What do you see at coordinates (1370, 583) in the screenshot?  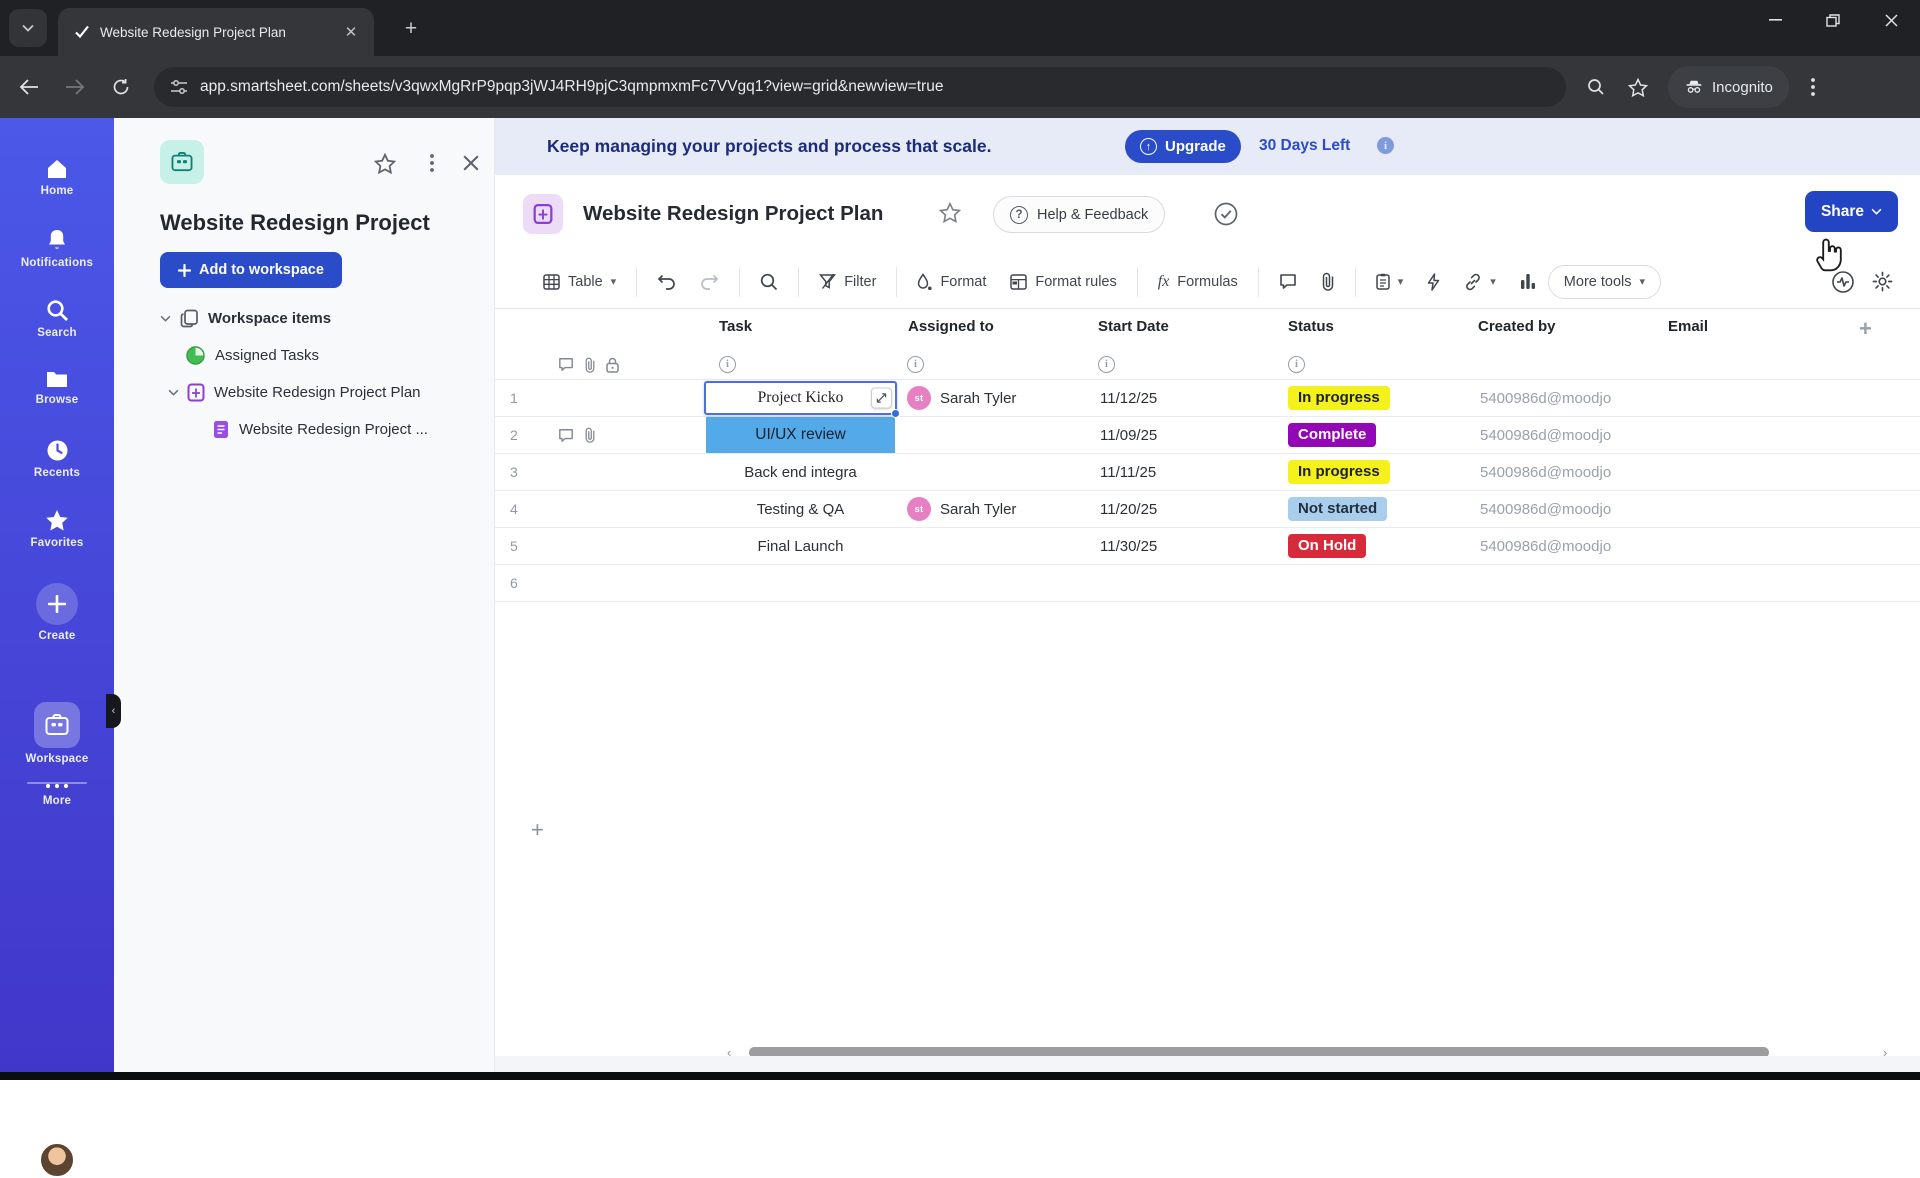 I see `status-cell` at bounding box center [1370, 583].